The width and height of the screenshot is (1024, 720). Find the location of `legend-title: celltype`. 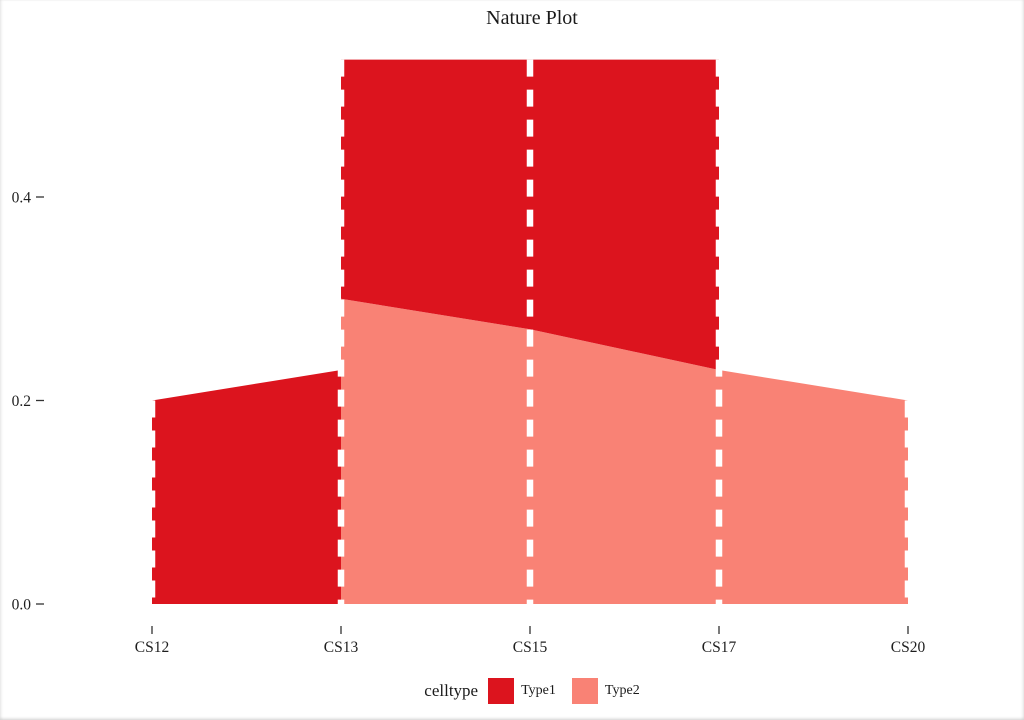

legend-title: celltype is located at coordinates (451, 690).